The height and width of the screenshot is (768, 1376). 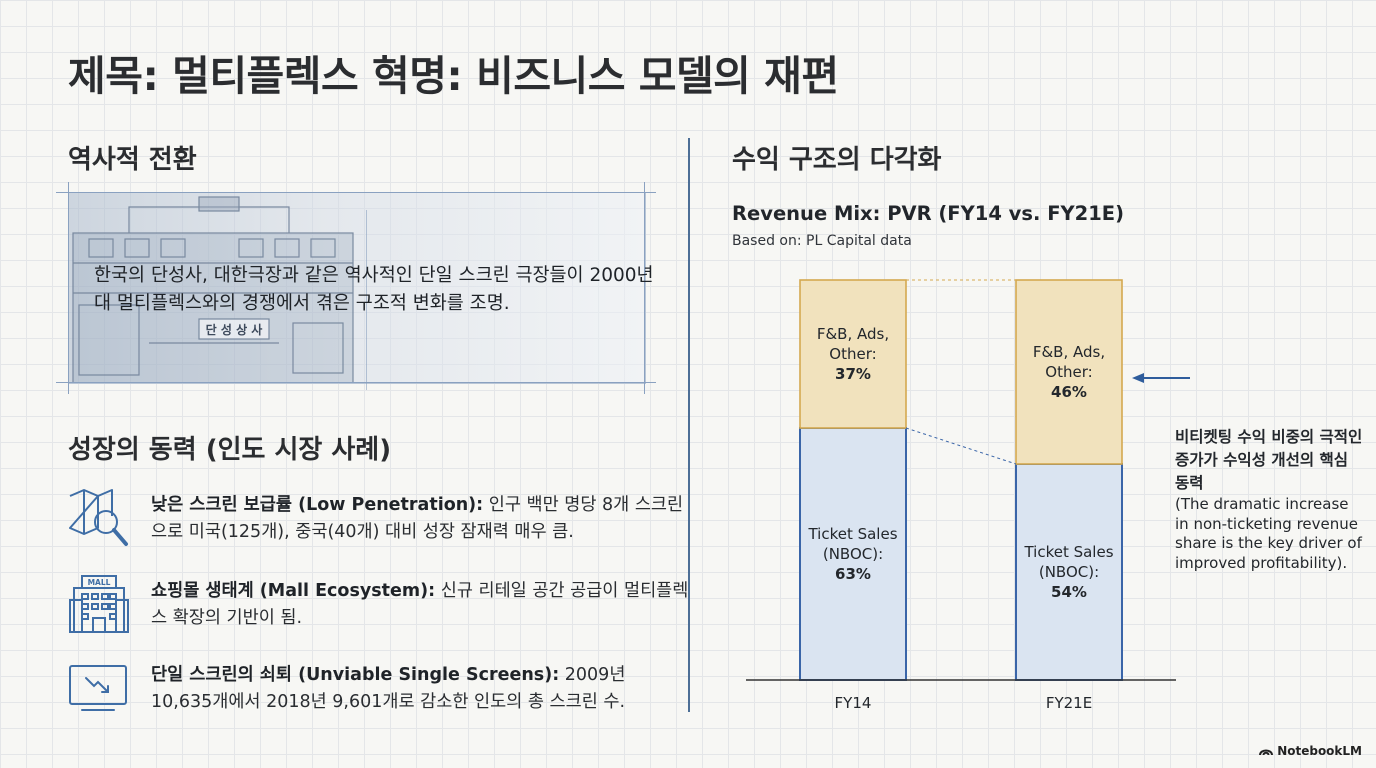 I want to click on notebooklm-logo-icon, so click(x=1266, y=752).